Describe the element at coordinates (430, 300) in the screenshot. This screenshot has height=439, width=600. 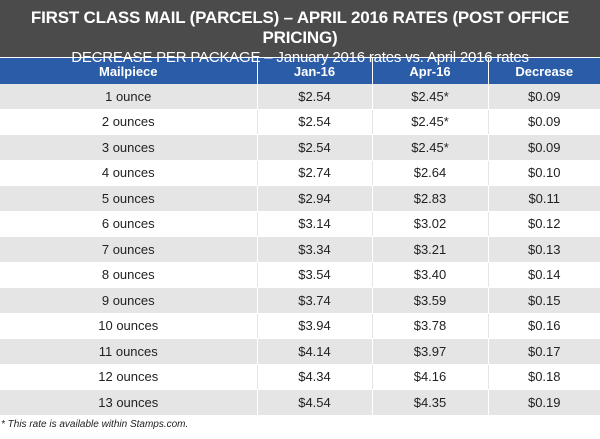
I see `cell-apr-16: $3.59` at that location.